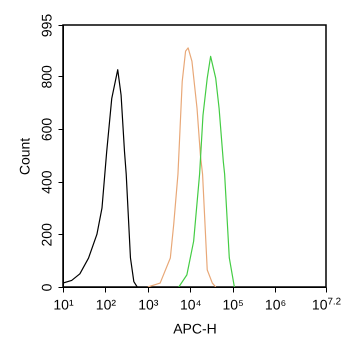 This screenshot has height=350, width=342. Describe the element at coordinates (46, 76) in the screenshot. I see `y-tick-label: 800` at that location.